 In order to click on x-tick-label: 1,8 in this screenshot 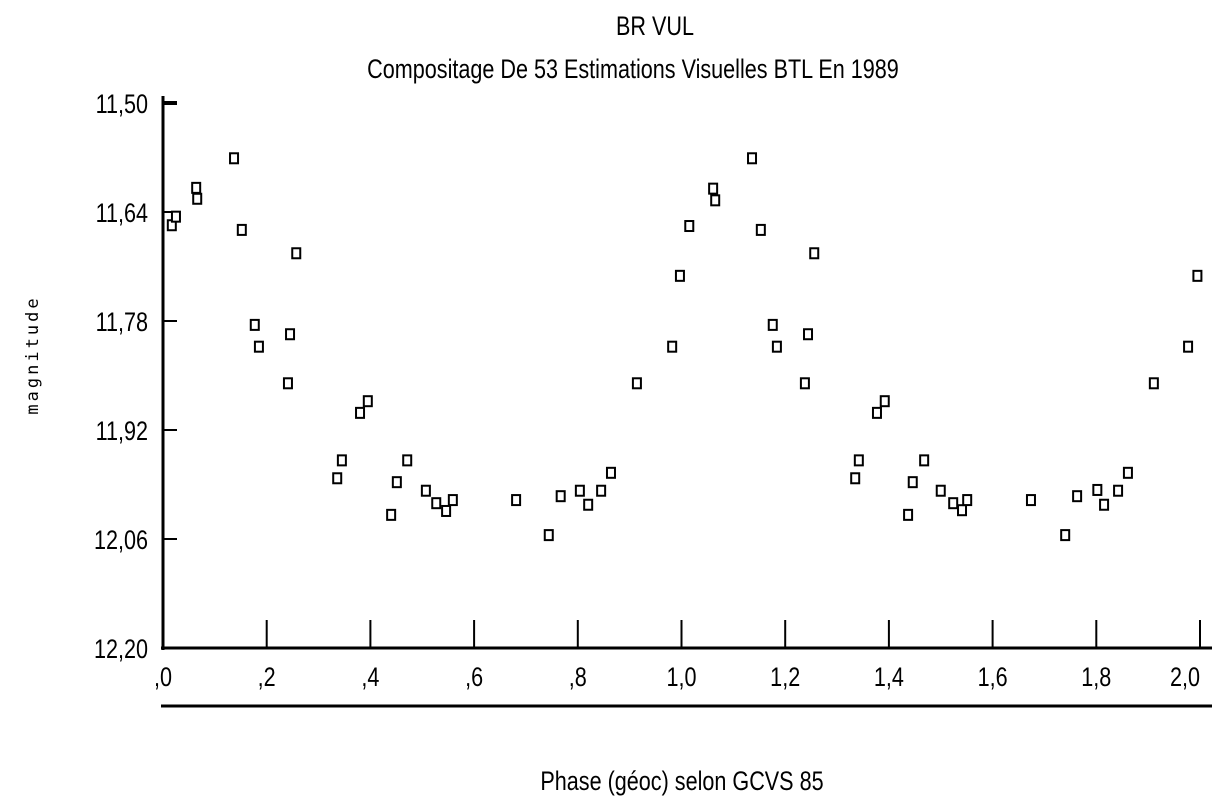, I will do `click(1096, 678)`.